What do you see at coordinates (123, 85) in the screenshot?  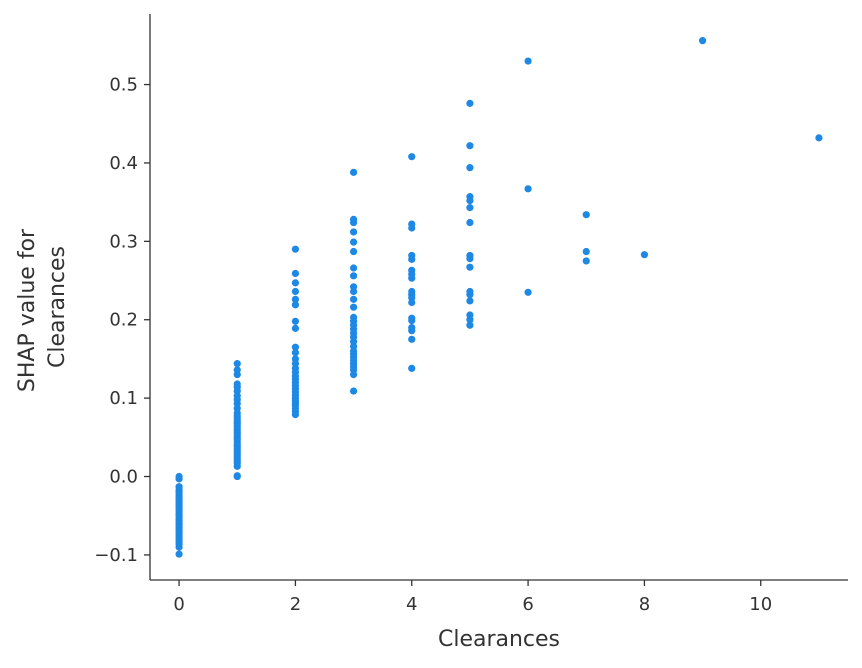 I see `y-tick-label: 0.5` at bounding box center [123, 85].